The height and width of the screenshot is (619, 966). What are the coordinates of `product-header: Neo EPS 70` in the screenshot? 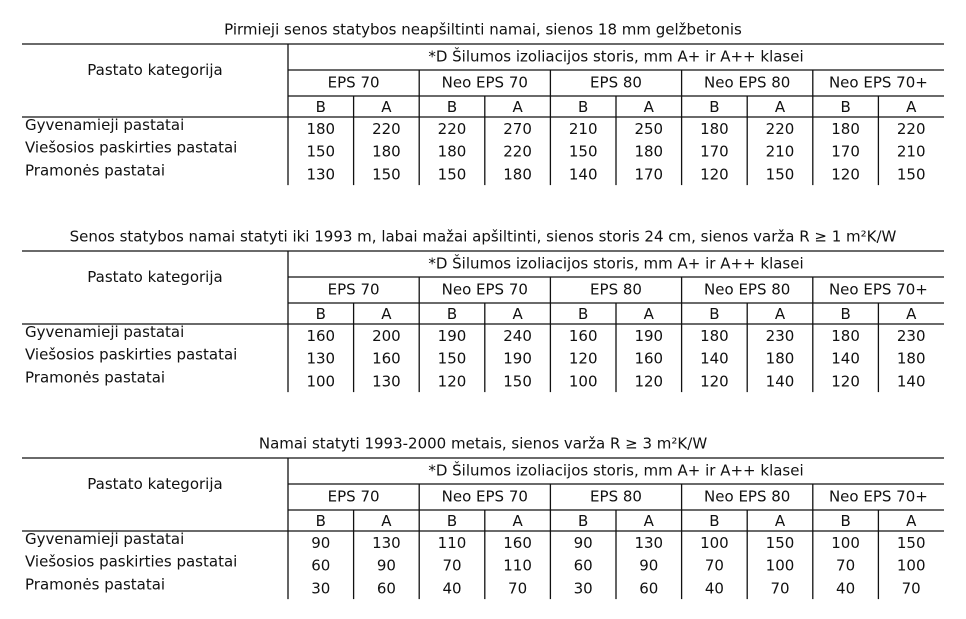 It's located at (485, 497).